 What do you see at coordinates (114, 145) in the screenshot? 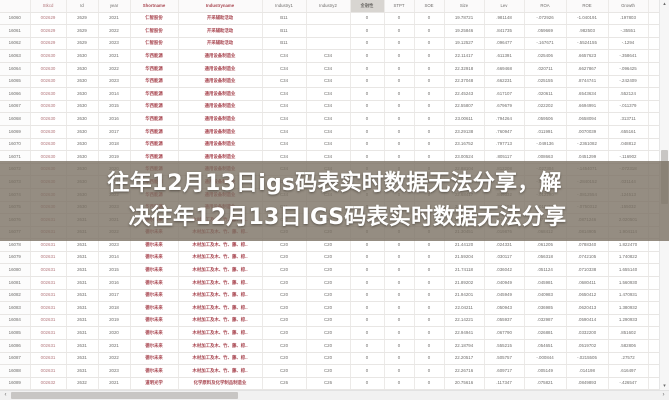
I see `cell-year: 2018` at bounding box center [114, 145].